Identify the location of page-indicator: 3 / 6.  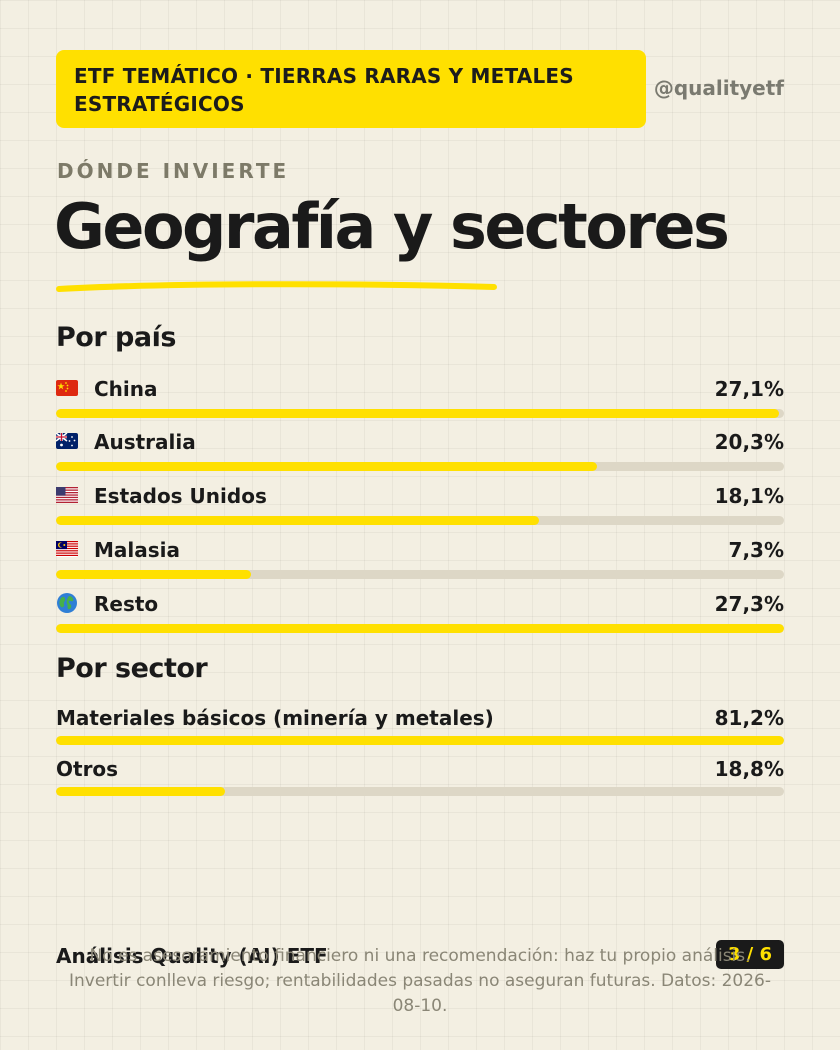
(749, 954).